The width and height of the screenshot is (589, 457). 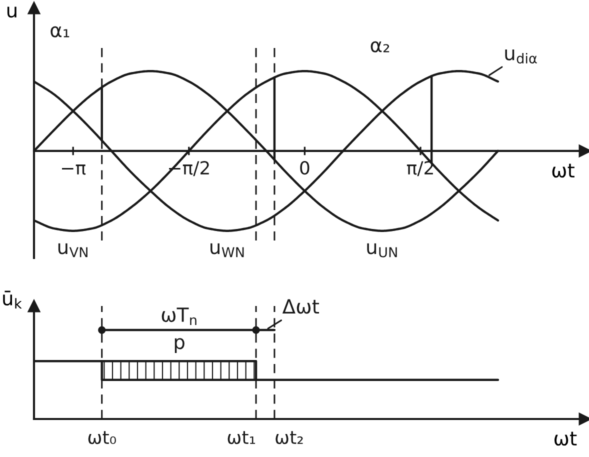 I want to click on text: α₁, so click(x=60, y=32).